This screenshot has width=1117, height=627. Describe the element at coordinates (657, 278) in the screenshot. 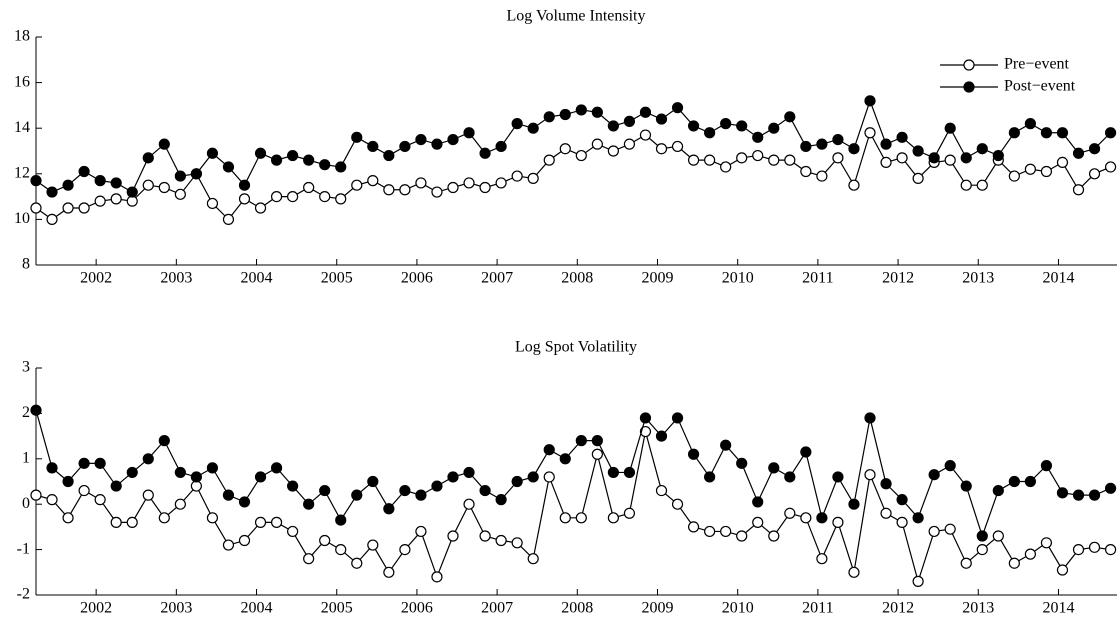

I see `x-tick-label: 2009` at that location.